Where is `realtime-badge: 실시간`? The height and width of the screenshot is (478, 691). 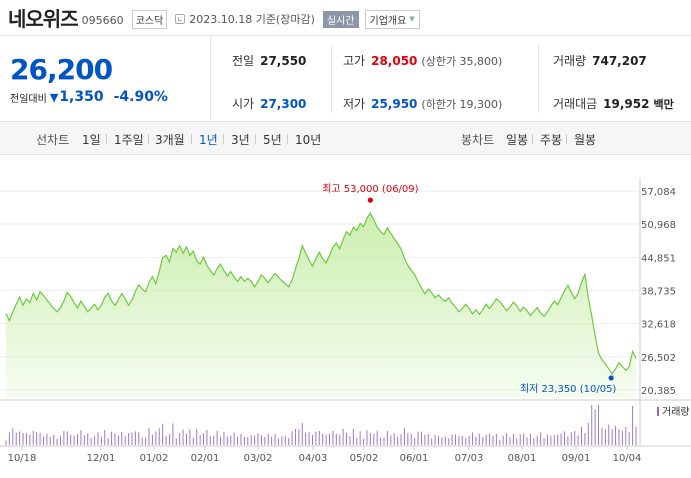 realtime-badge: 실시간 is located at coordinates (340, 19).